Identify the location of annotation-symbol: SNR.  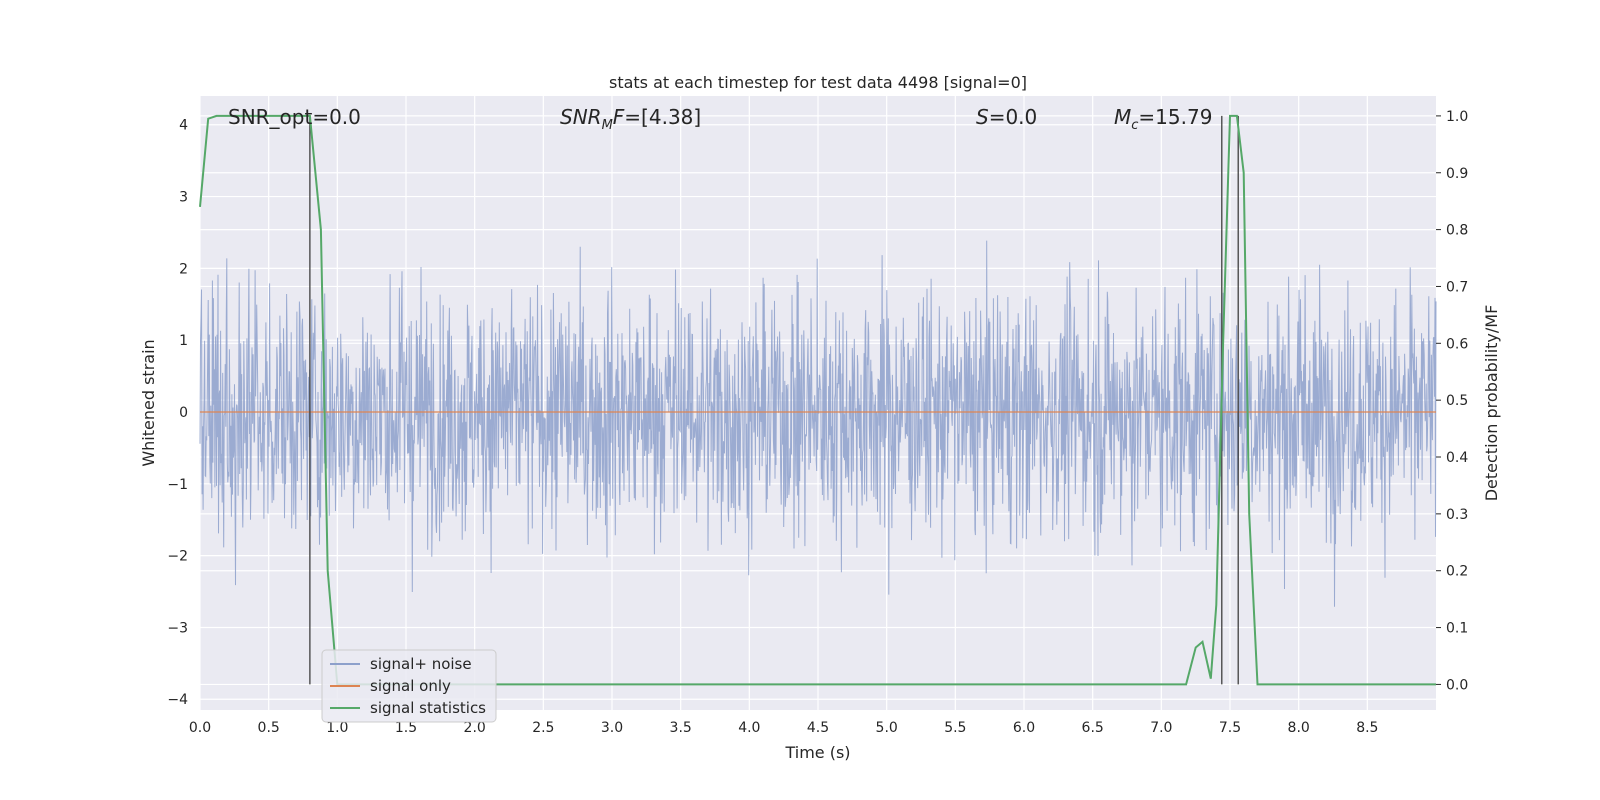
(581, 117).